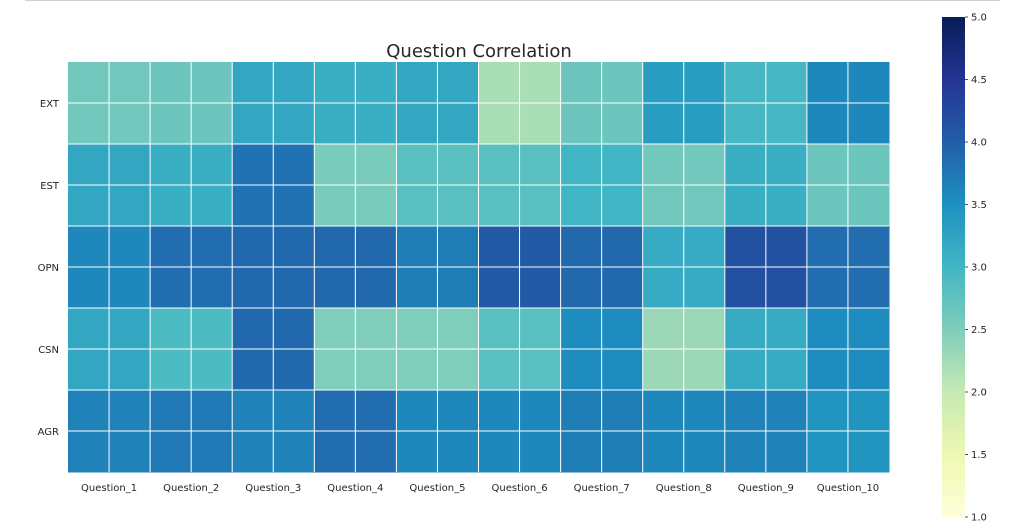 This screenshot has width=1012, height=532. I want to click on colorbar: 1.0 1.5 2.0 2.5 3.0 3.5 4.0 4.5 5.0, so click(964, 268).